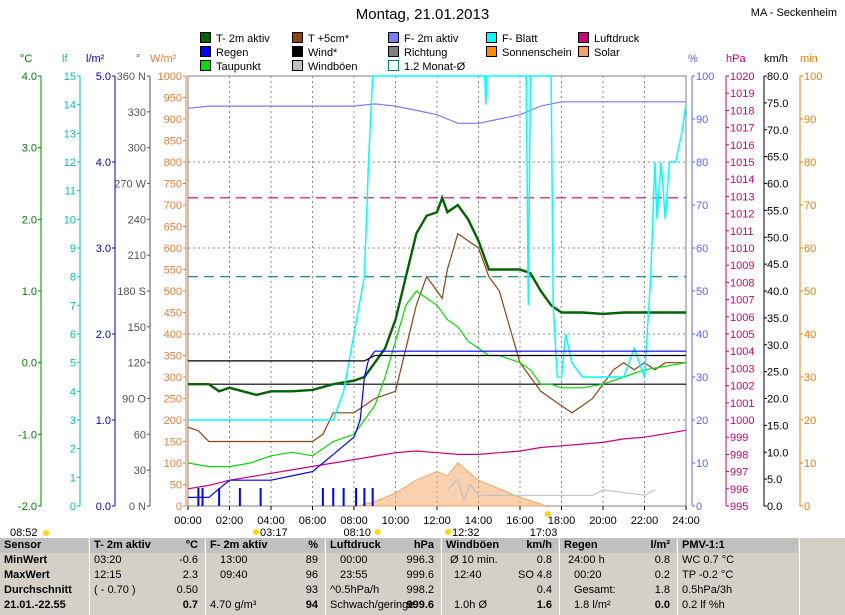 This screenshot has width=845, height=615. I want to click on lf-axis-label: 11, so click(70, 192).